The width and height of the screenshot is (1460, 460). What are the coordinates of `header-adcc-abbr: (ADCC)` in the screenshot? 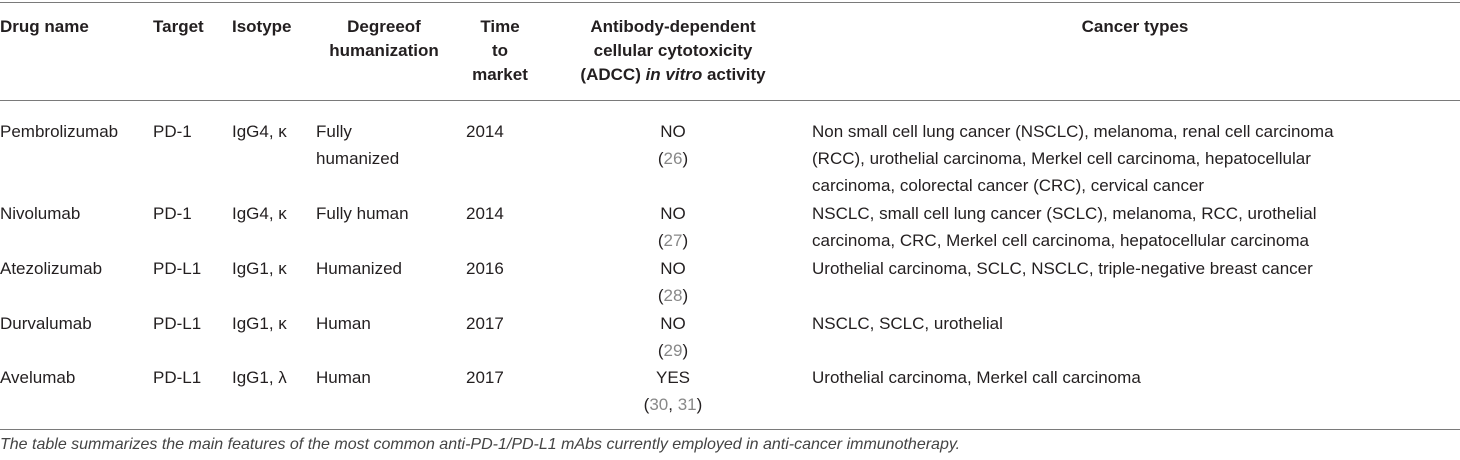 It's located at (613, 74).